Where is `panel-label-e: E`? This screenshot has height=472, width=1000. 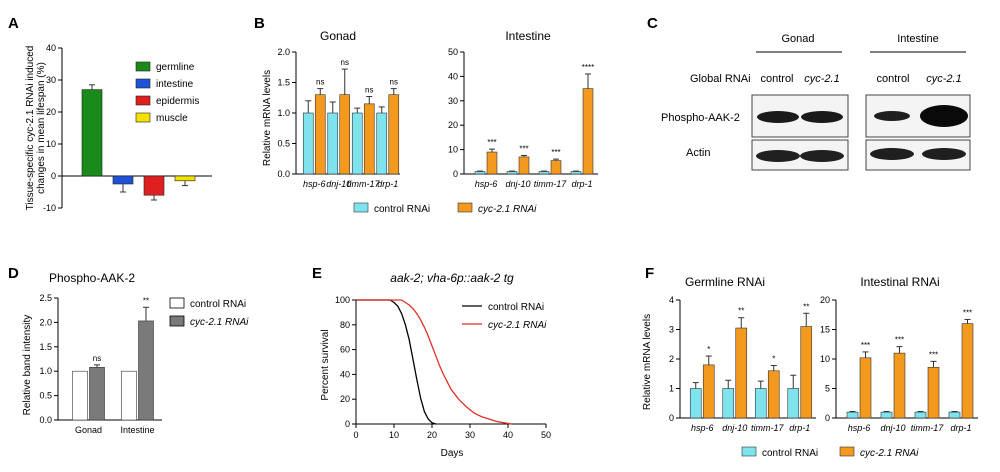
panel-label-e: E is located at coordinates (317, 273).